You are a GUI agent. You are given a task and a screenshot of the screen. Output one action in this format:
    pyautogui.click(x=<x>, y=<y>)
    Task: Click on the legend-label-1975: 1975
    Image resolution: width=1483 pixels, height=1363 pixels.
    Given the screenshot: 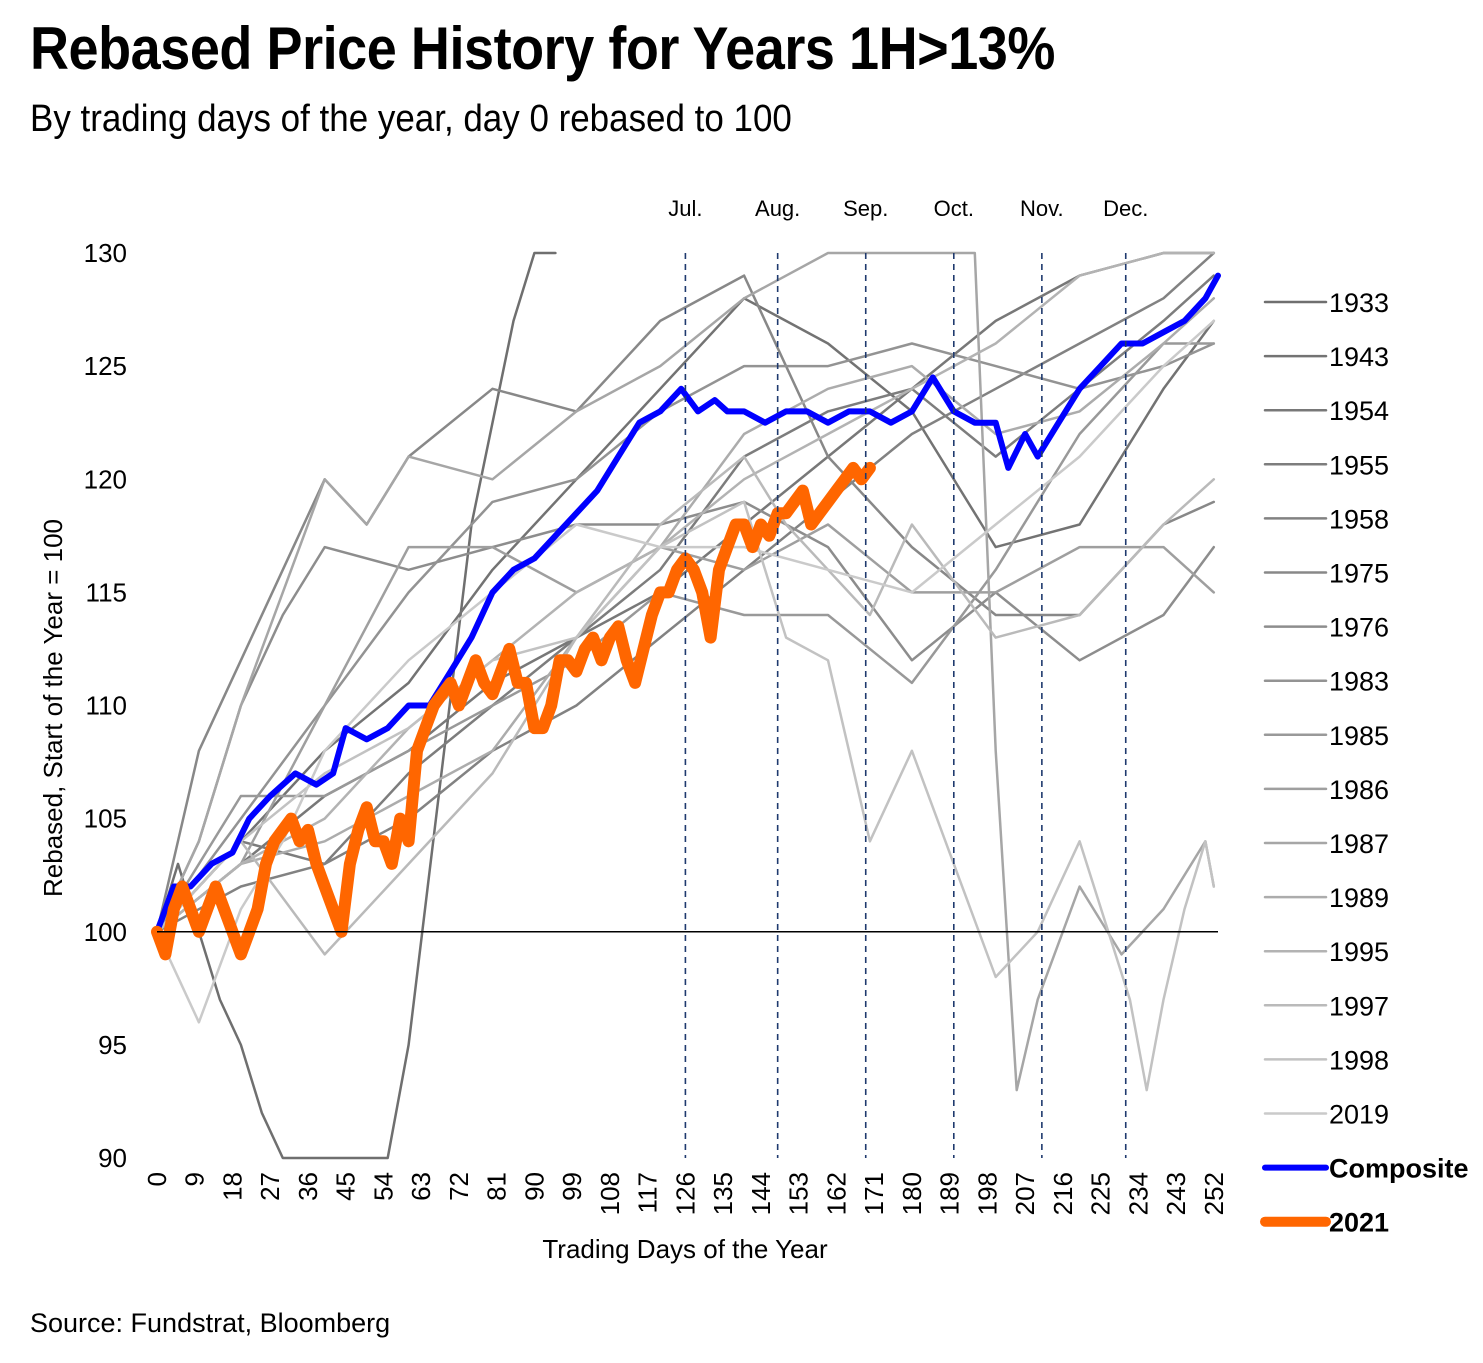 What is the action you would take?
    pyautogui.click(x=1359, y=574)
    